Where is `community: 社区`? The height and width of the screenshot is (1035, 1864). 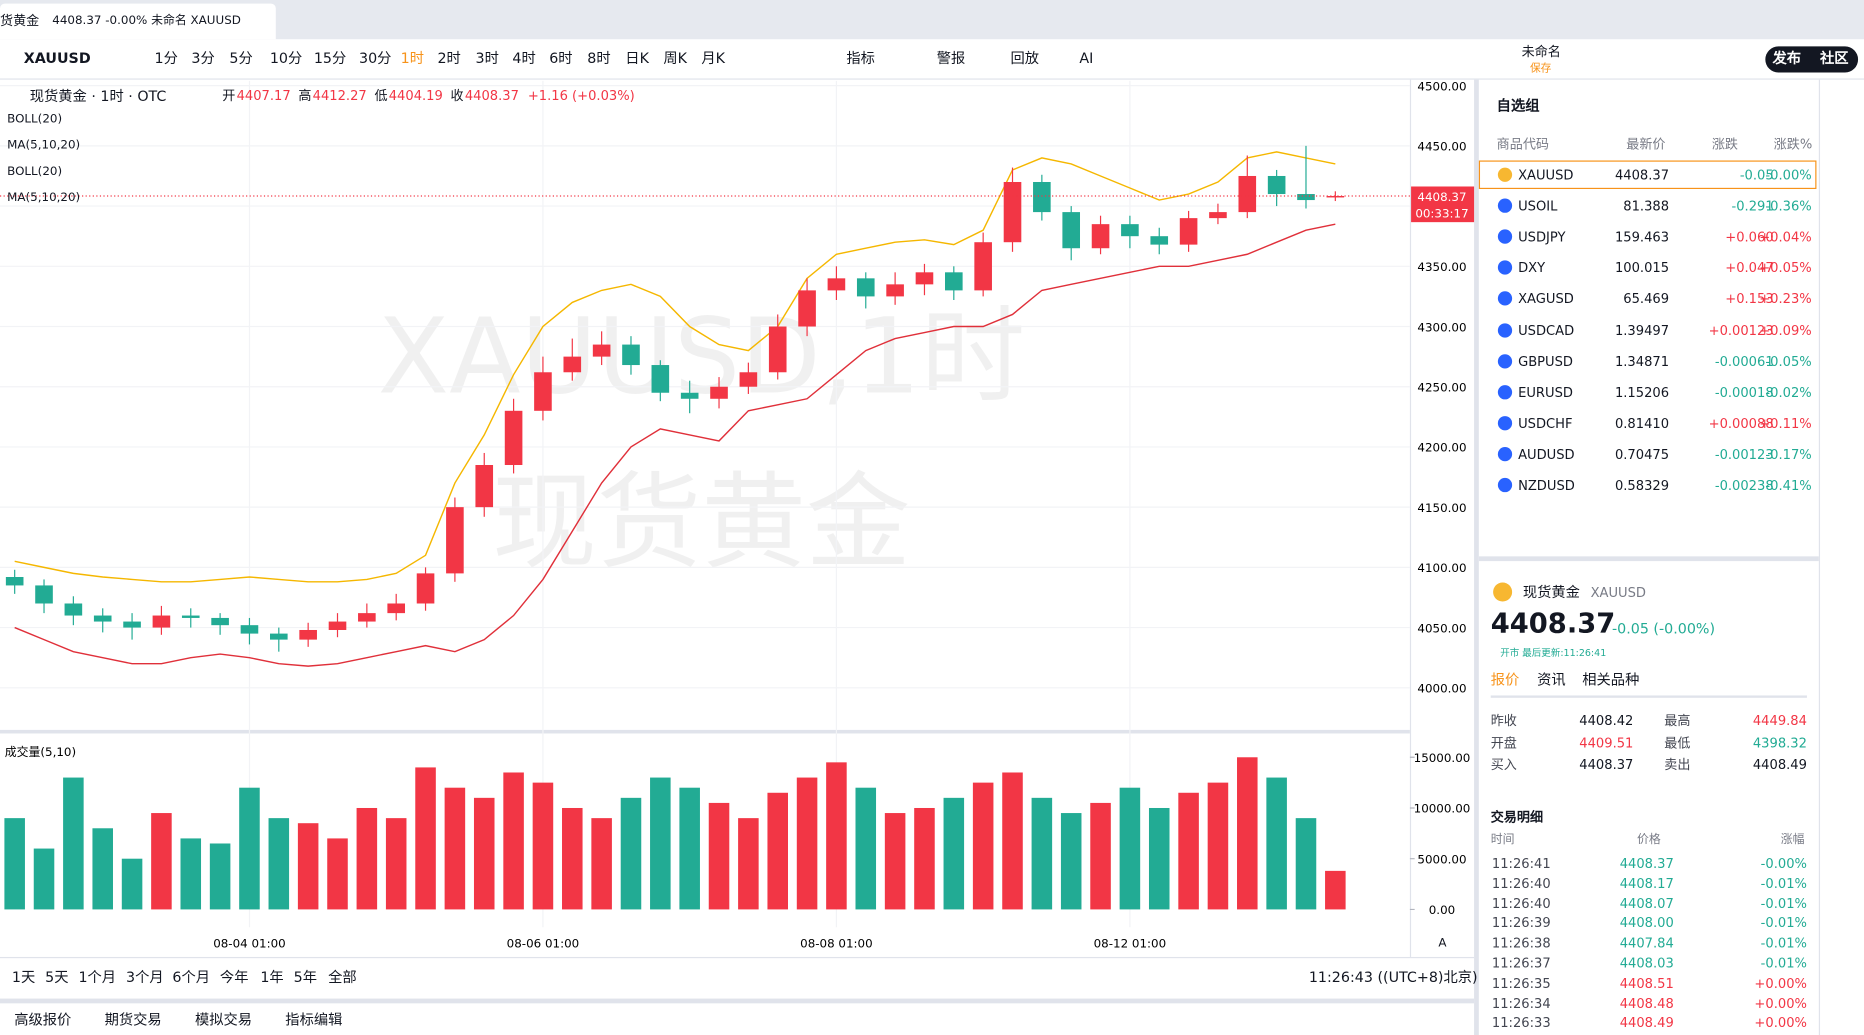
community: 社区 is located at coordinates (1834, 58).